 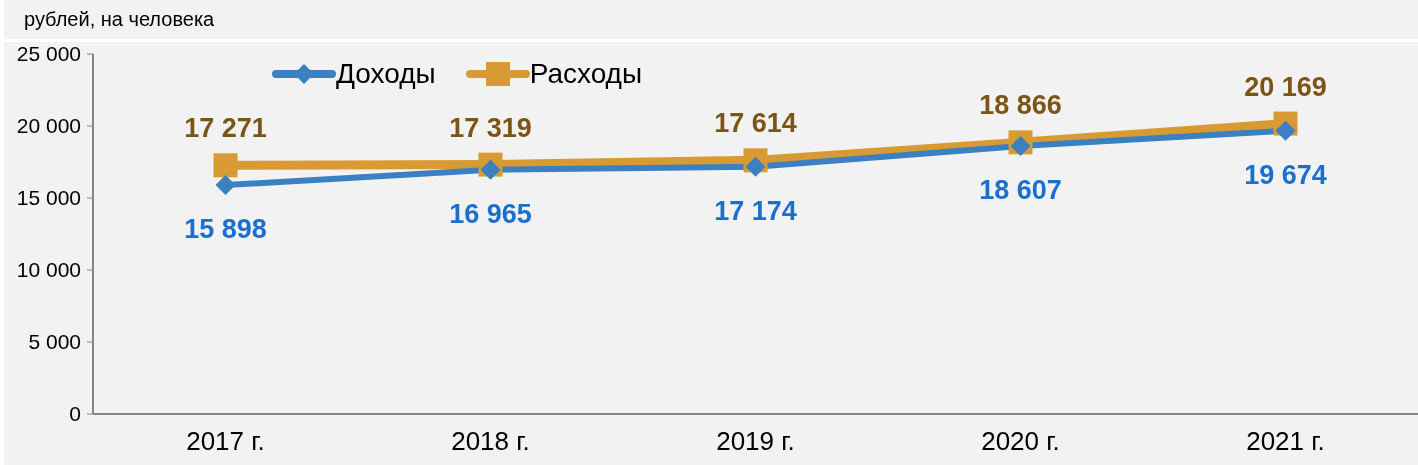 What do you see at coordinates (1285, 86) in the screenshot?
I see `data-label: 20 169` at bounding box center [1285, 86].